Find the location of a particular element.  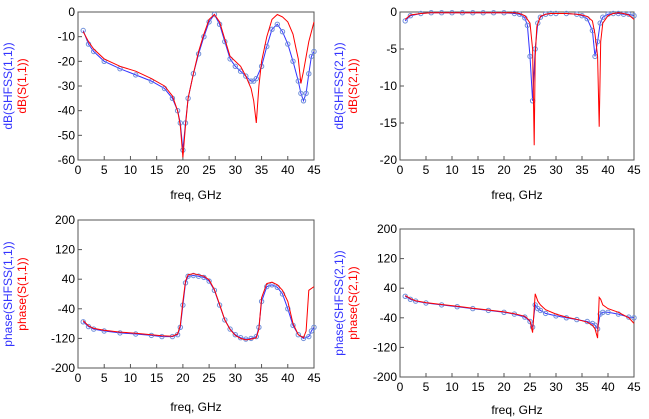

plot-frame is located at coordinates (196, 294).